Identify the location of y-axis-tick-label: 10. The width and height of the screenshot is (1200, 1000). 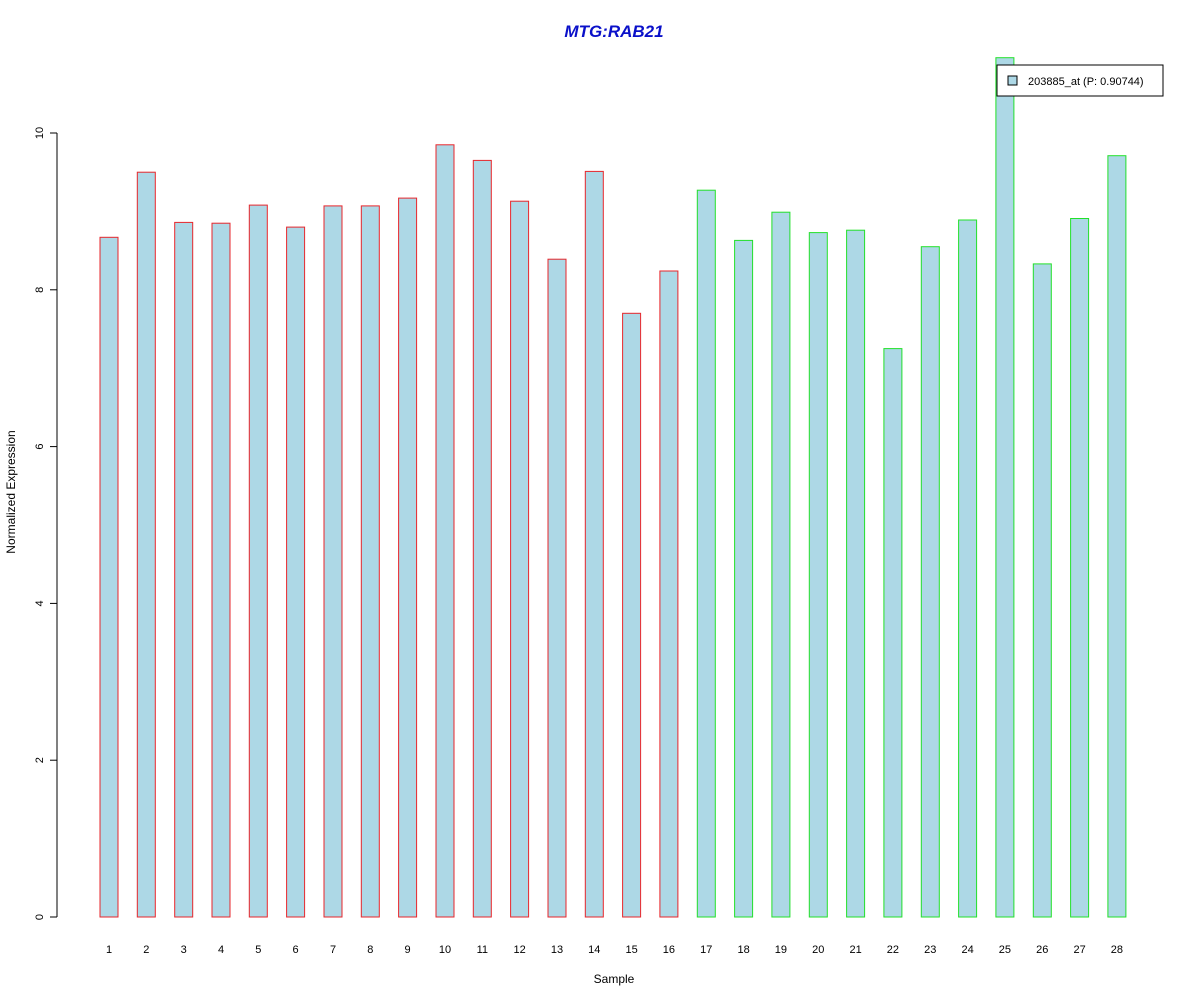
(40, 133).